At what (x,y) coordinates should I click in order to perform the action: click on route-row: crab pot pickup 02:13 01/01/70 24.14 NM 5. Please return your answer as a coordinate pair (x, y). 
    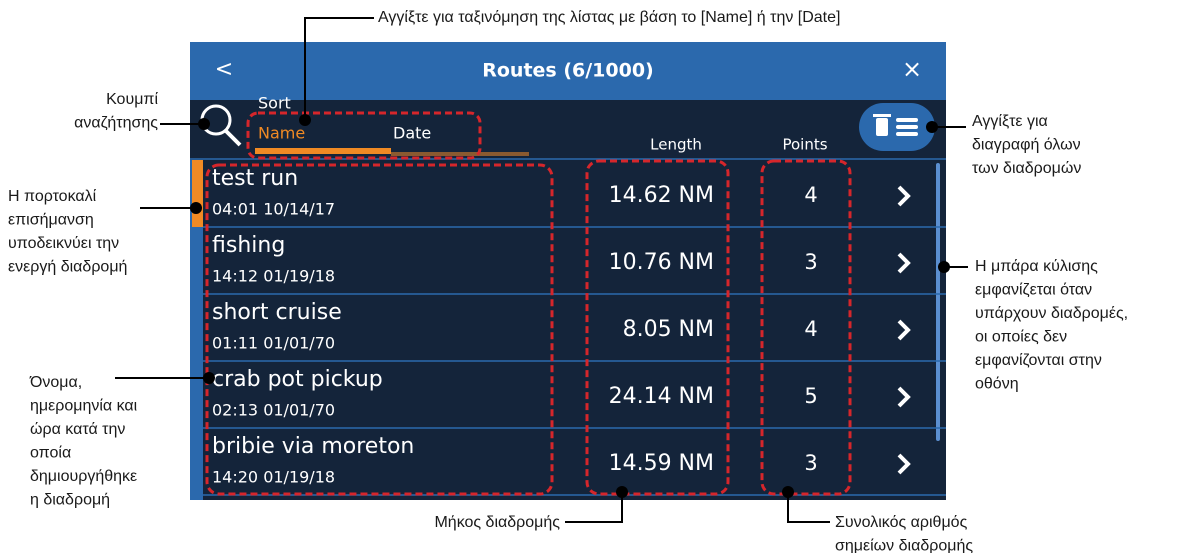
    Looking at the image, I should click on (574, 398).